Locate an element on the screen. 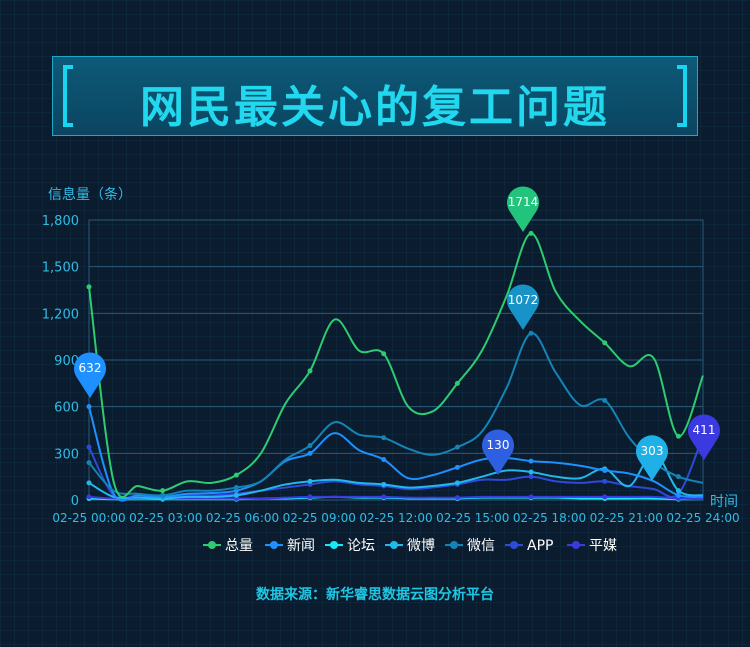 Image resolution: width=750 pixels, height=647 pixels. x-tick-label: 02-25 24:00 is located at coordinates (702, 518).